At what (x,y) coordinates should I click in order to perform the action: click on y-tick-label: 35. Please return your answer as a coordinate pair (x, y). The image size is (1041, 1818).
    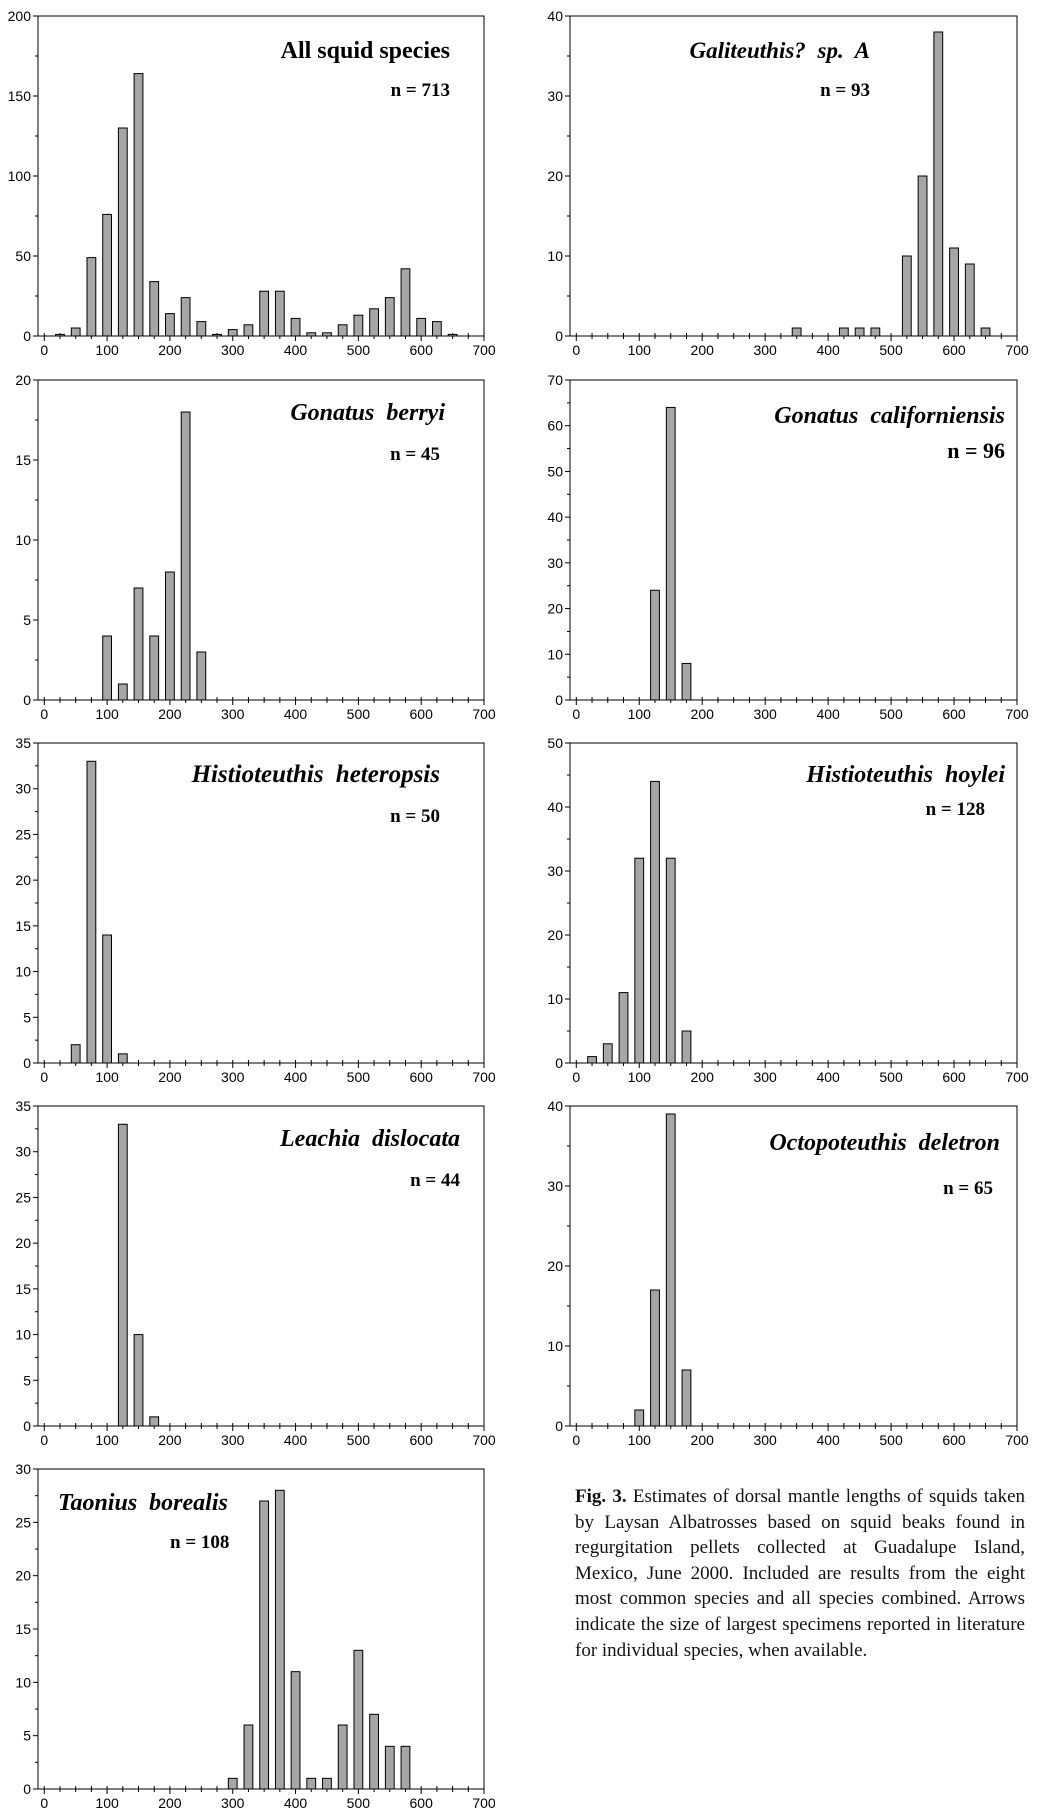
    Looking at the image, I should click on (23, 743).